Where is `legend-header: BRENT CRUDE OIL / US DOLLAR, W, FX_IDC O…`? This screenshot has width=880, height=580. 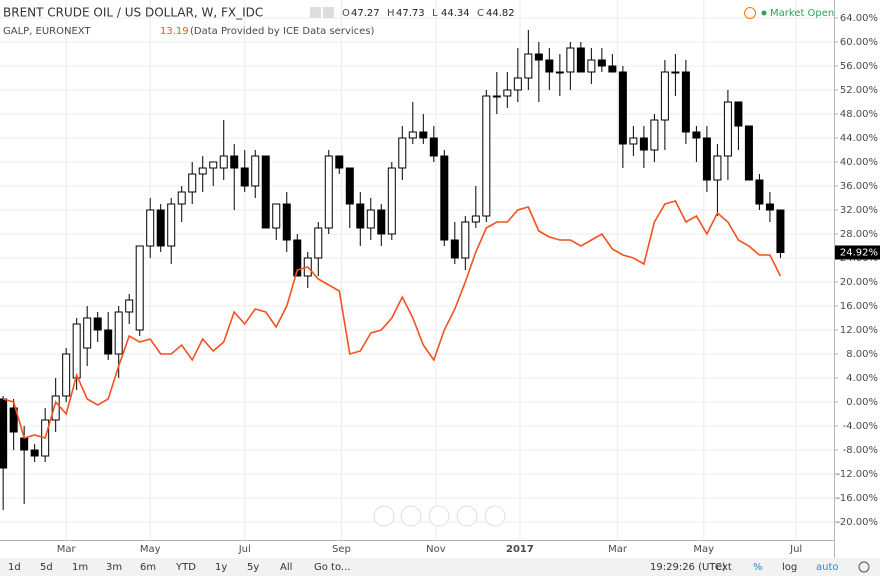 legend-header: BRENT CRUDE OIL / US DOLLAR, W, FX_IDC O… is located at coordinates (418, 22).